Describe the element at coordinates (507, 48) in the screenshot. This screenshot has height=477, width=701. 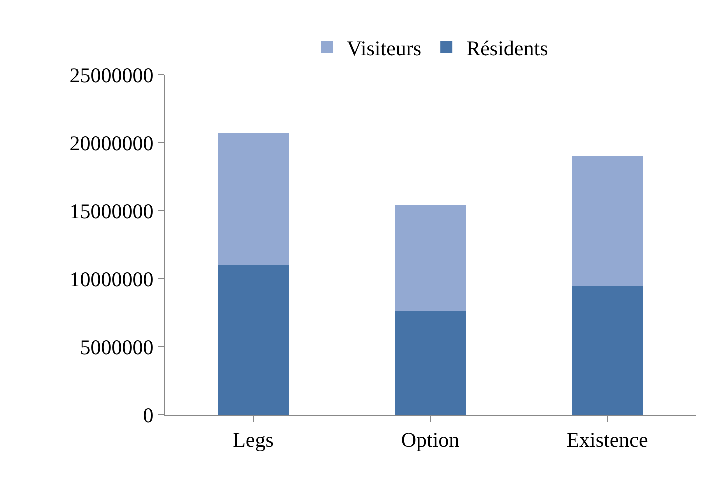
I see `legend-label: Résidents` at that location.